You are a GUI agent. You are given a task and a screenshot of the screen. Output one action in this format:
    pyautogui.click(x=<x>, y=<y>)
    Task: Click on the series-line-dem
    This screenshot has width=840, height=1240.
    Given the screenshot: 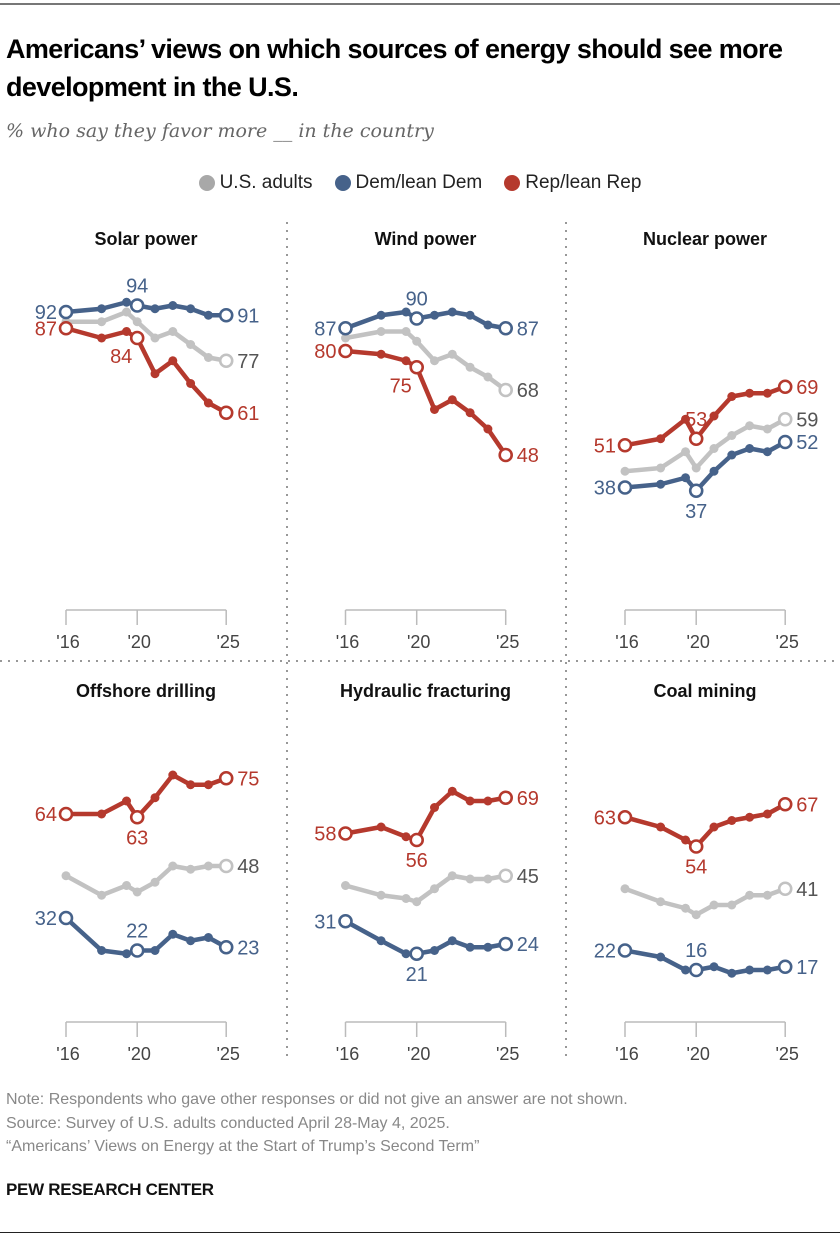 What is the action you would take?
    pyautogui.click(x=146, y=309)
    